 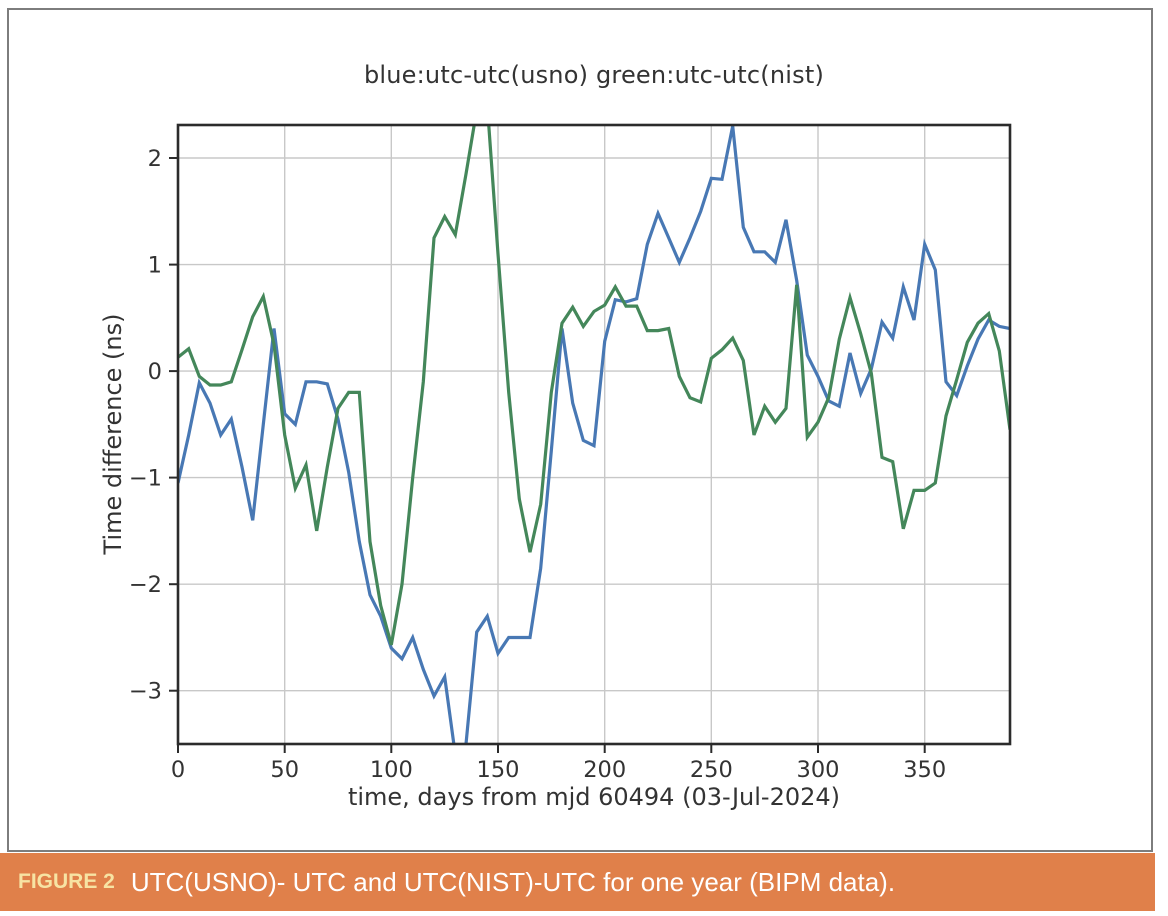 What do you see at coordinates (558, 770) in the screenshot?
I see `x-tick-labels: 0 50 100 150 200 250 300 350` at bounding box center [558, 770].